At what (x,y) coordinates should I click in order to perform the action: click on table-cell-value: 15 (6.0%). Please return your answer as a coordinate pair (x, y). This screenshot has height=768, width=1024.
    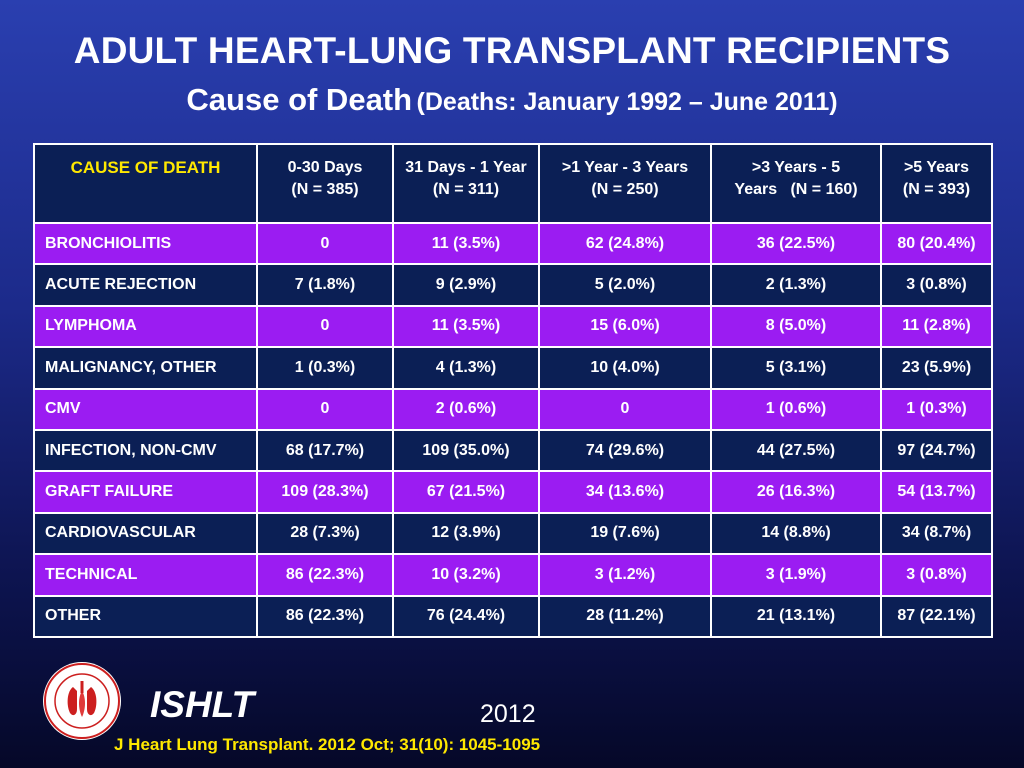
    Looking at the image, I should click on (625, 326).